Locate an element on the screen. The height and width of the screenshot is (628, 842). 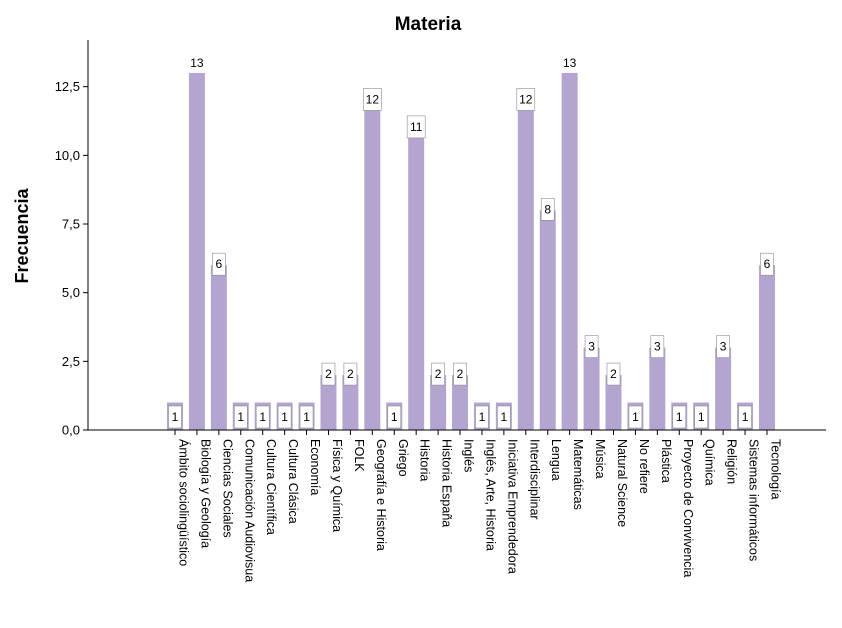
data-label: 8 is located at coordinates (547, 209).